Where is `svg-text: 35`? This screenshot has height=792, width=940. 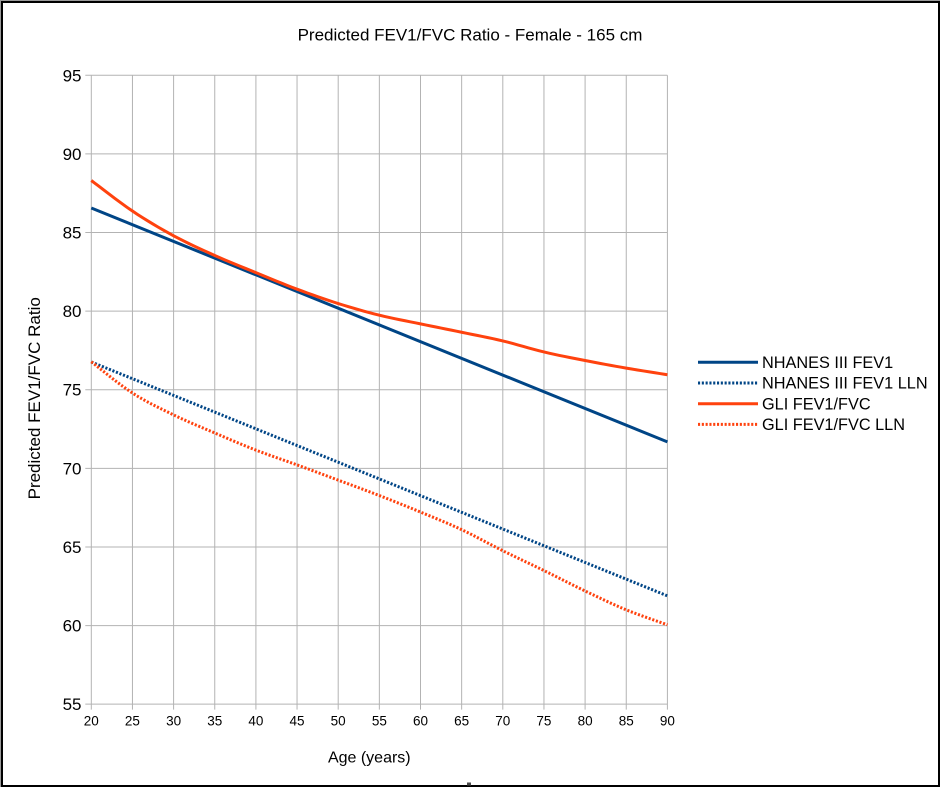 svg-text: 35 is located at coordinates (214, 720).